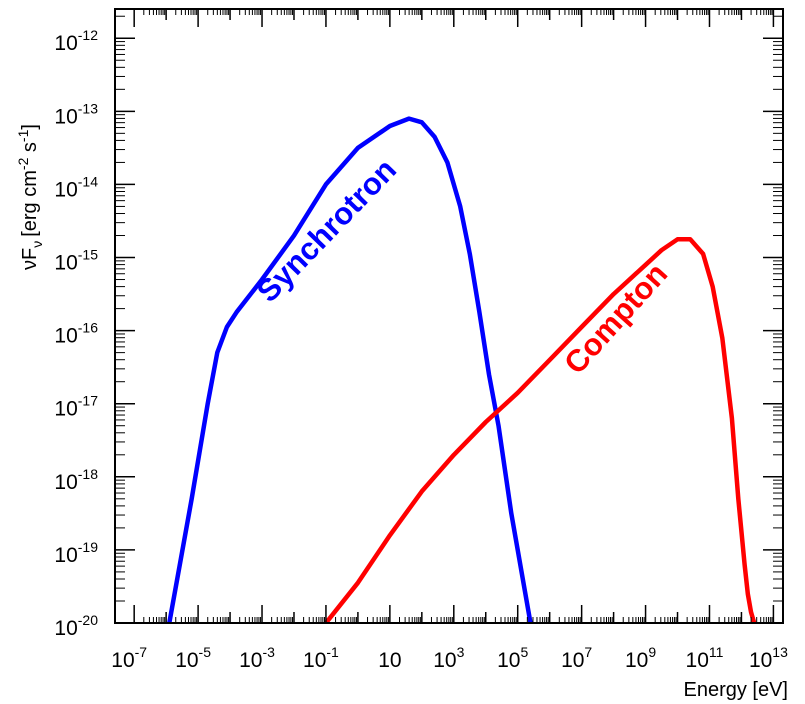 Image resolution: width=805 pixels, height=704 pixels. Describe the element at coordinates (76, 553) in the screenshot. I see `y-tick-label: 10-19` at that location.